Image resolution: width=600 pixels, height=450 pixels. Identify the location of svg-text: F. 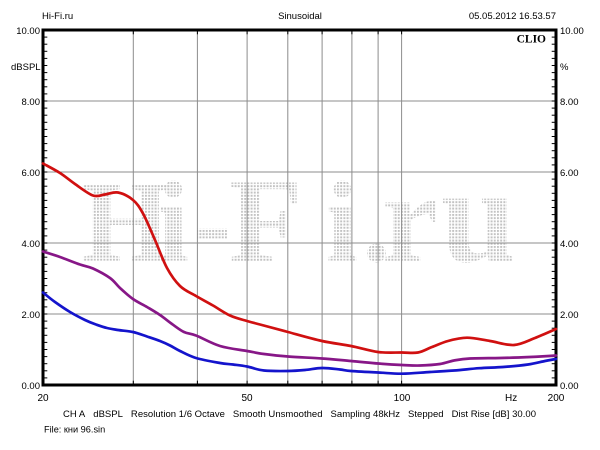
(265, 220).